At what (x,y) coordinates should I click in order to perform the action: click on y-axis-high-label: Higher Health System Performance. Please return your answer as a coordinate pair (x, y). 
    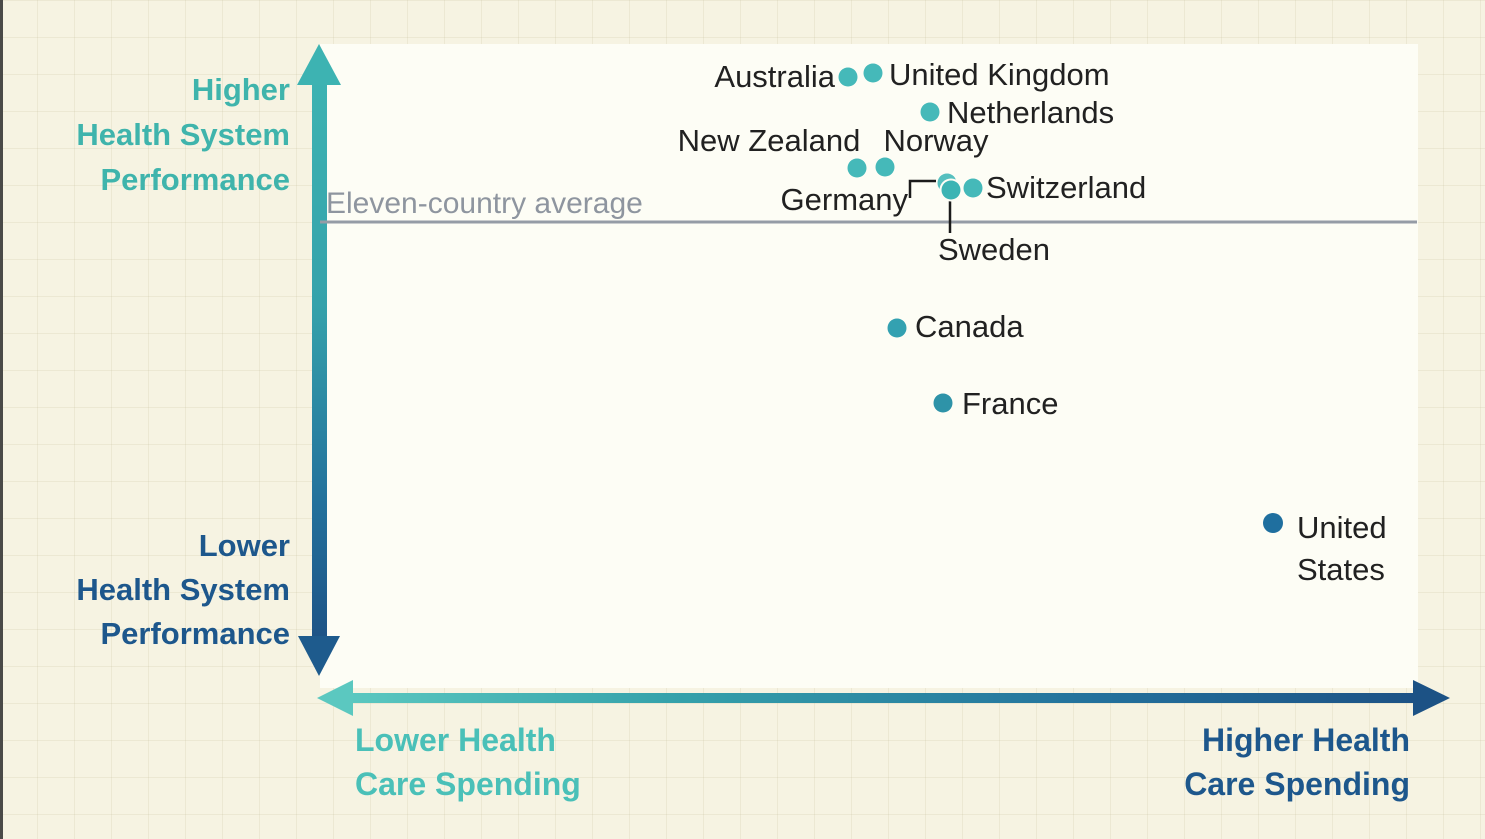
    Looking at the image, I should click on (183, 134).